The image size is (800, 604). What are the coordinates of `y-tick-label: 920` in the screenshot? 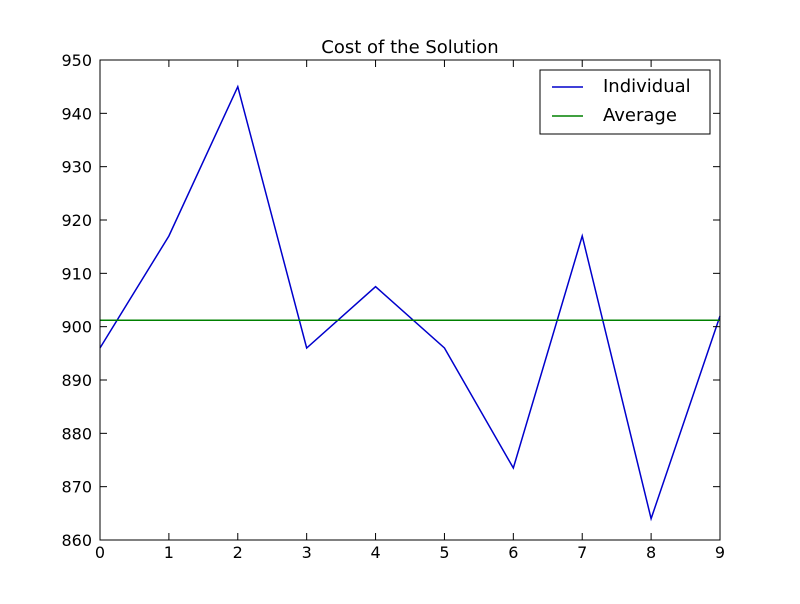 It's located at (76, 220).